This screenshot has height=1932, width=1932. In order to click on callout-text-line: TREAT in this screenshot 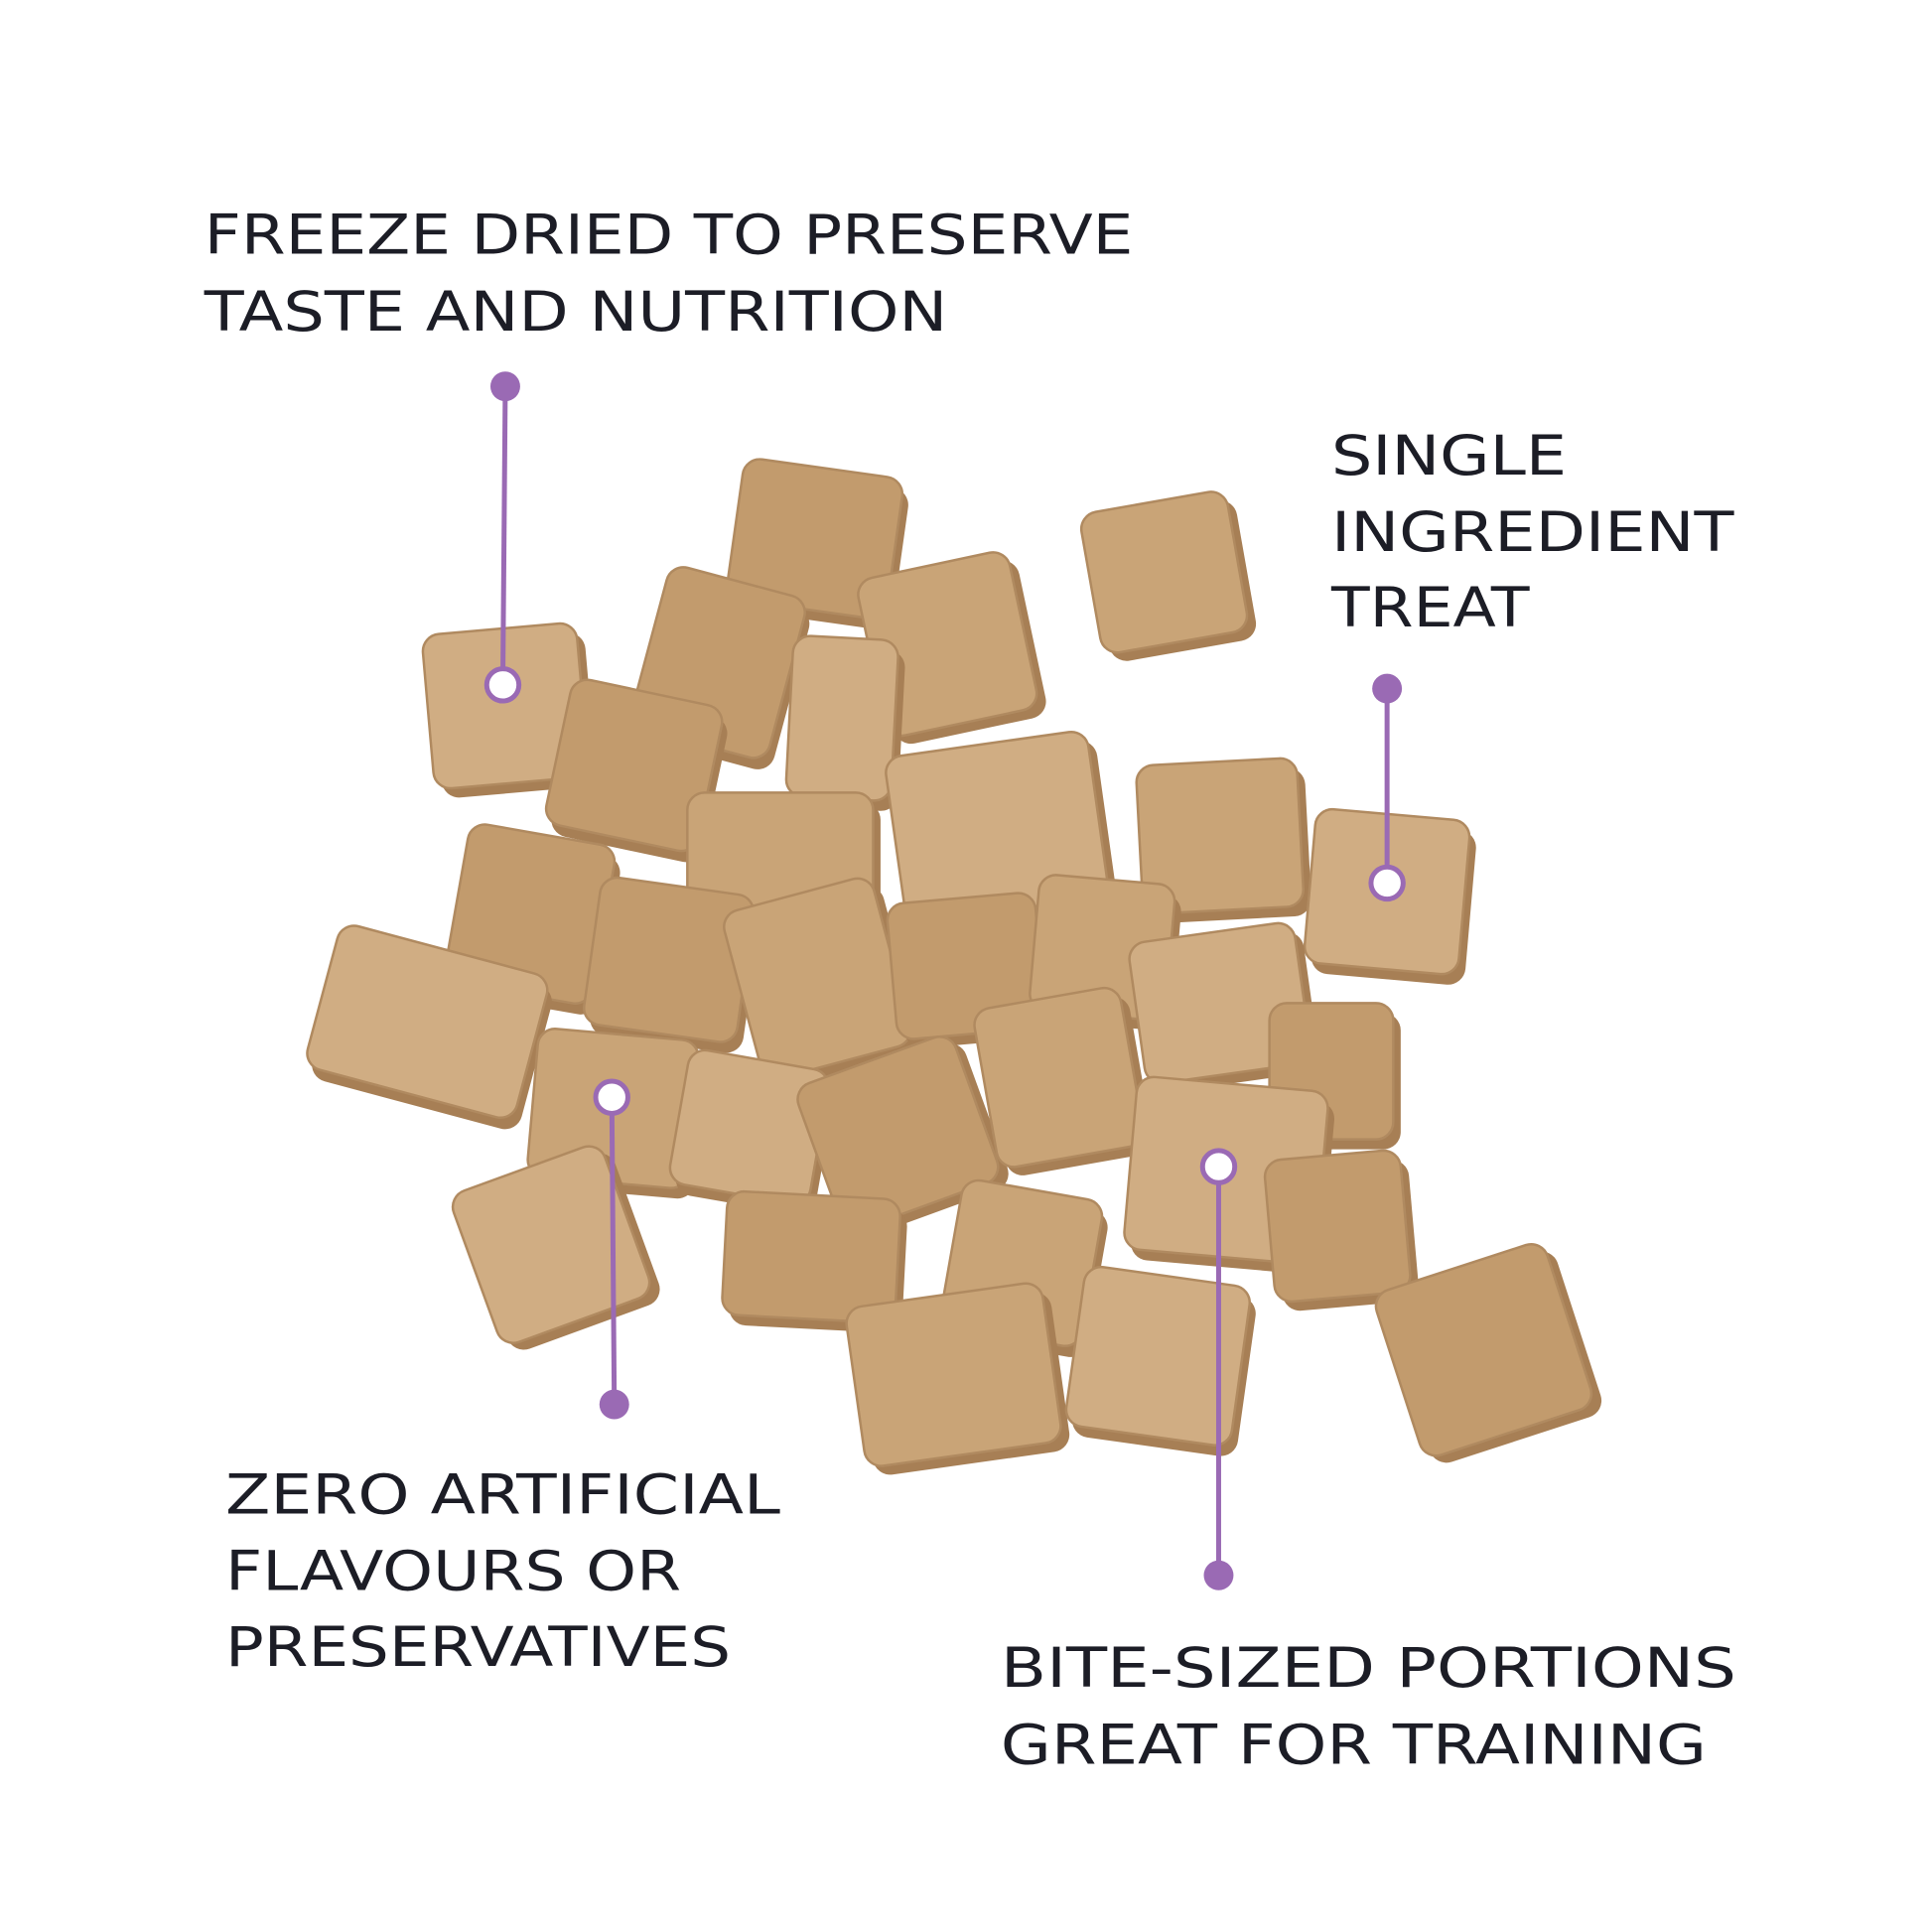, I will do `click(1430, 607)`.